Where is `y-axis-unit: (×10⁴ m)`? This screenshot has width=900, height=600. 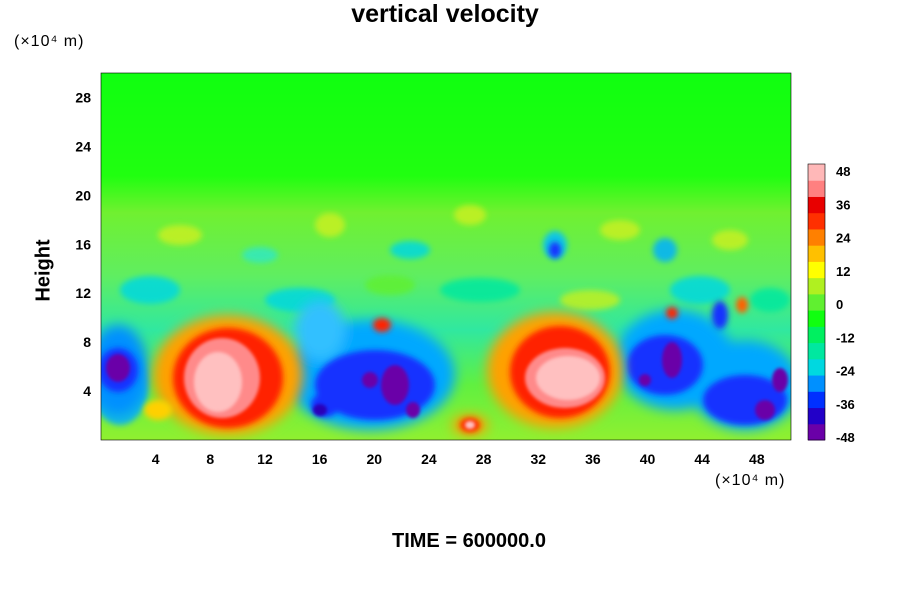
y-axis-unit: (×10⁴ m) is located at coordinates (49, 41).